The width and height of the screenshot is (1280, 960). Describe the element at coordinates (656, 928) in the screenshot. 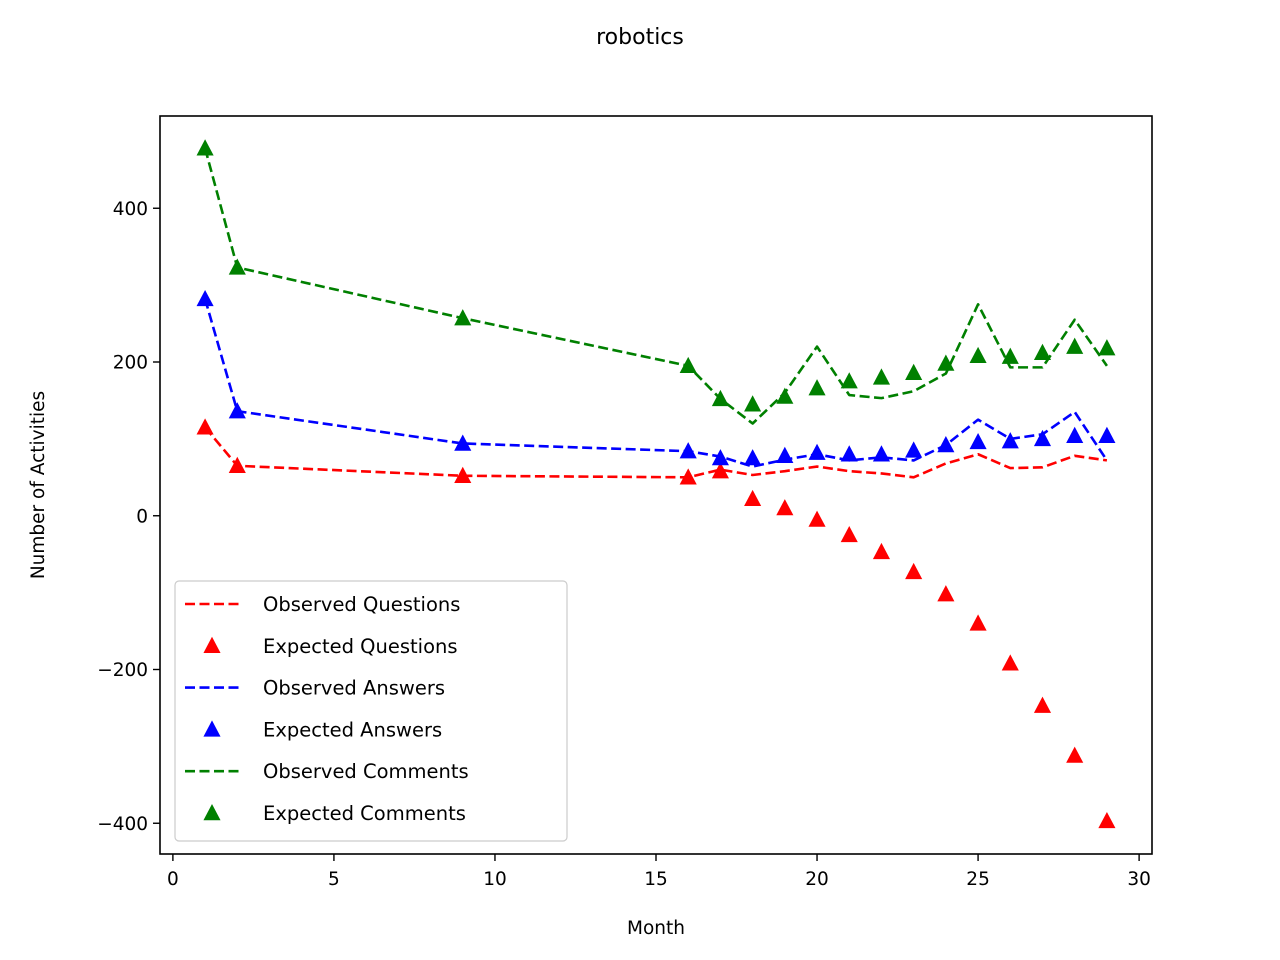

I see `x-axis-label: Month` at that location.